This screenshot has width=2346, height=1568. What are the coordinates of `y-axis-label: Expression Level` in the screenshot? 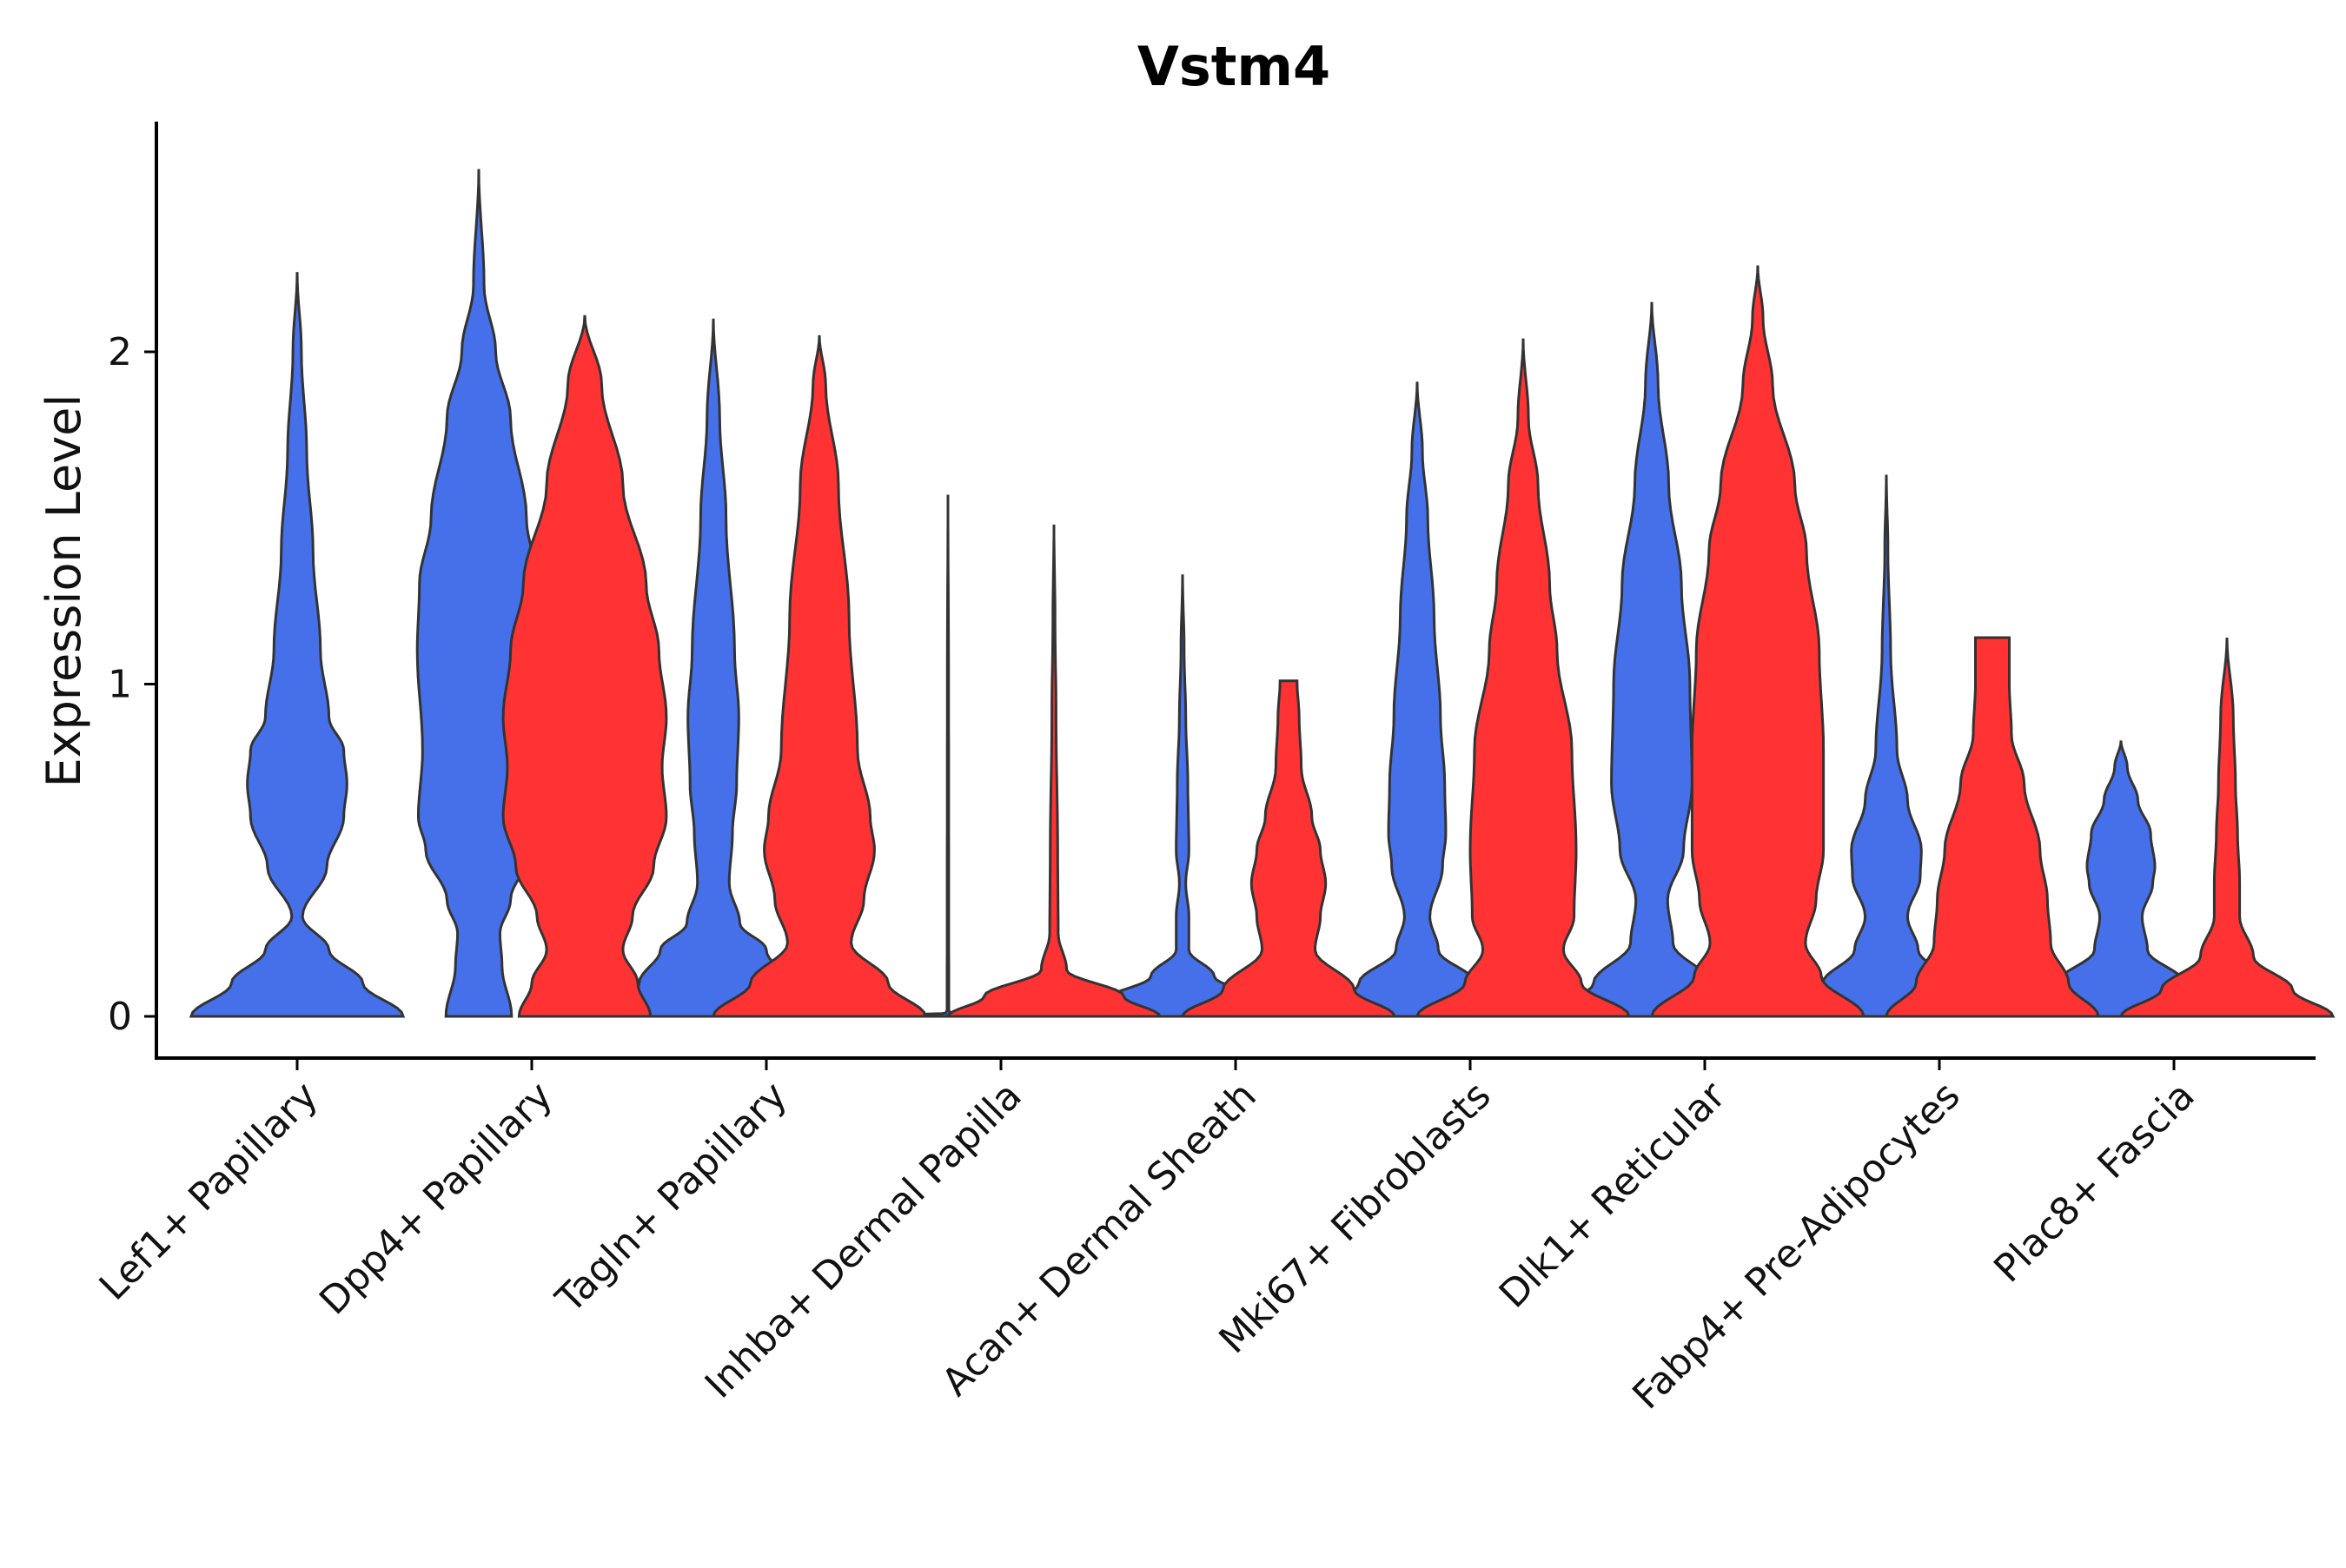 It's located at (63, 591).